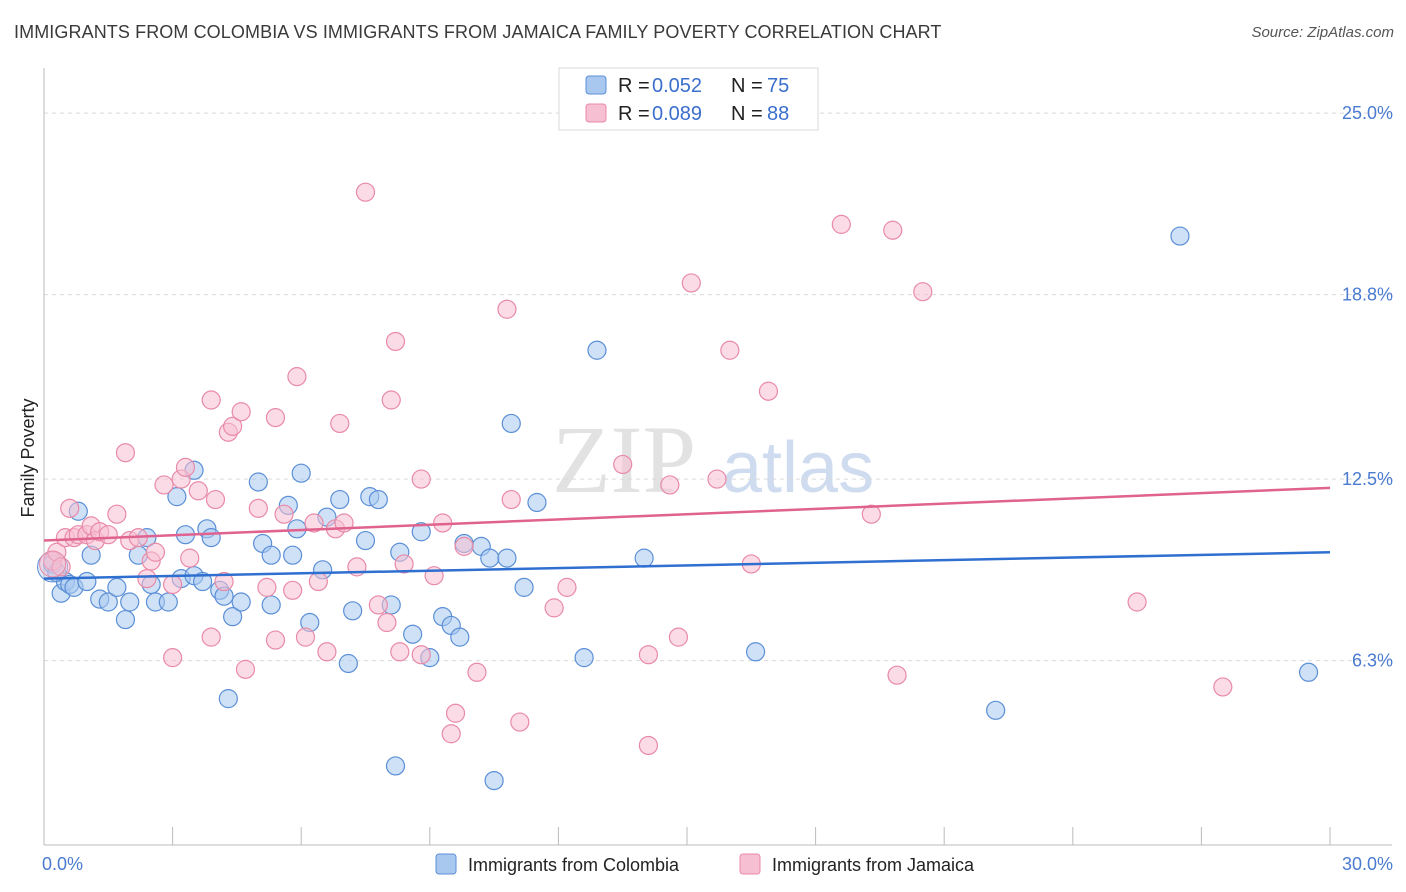 This screenshot has width=1406, height=892. Describe the element at coordinates (750, 864) in the screenshot. I see `bottom-legend-swatch-jamaica` at that location.